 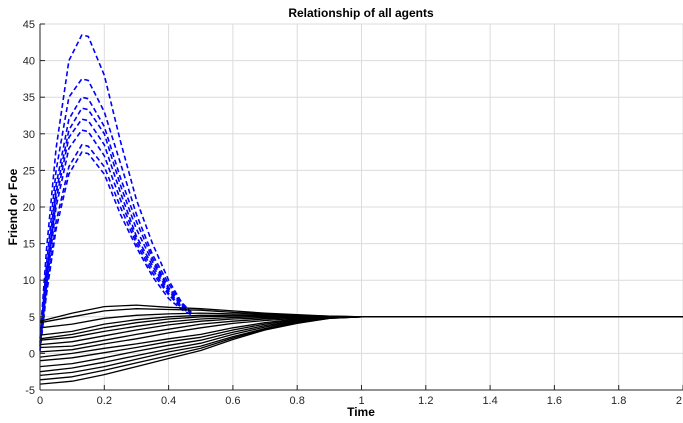 I want to click on y-tick-label: 30, so click(x=29, y=135).